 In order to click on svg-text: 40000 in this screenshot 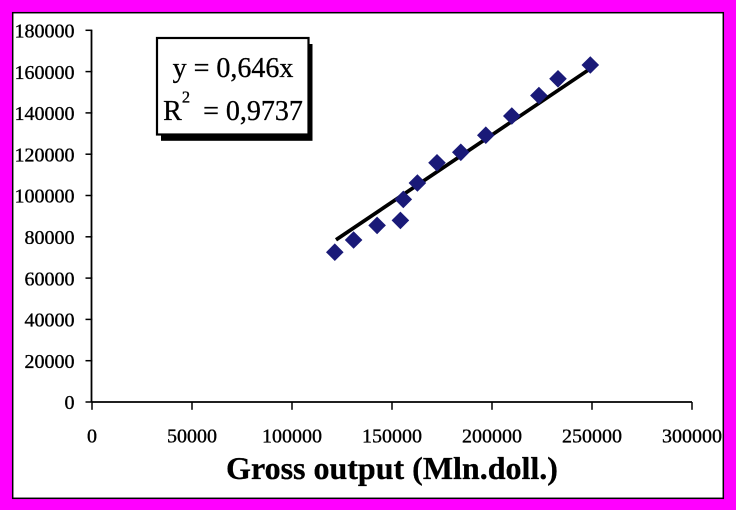, I will do `click(50, 321)`.